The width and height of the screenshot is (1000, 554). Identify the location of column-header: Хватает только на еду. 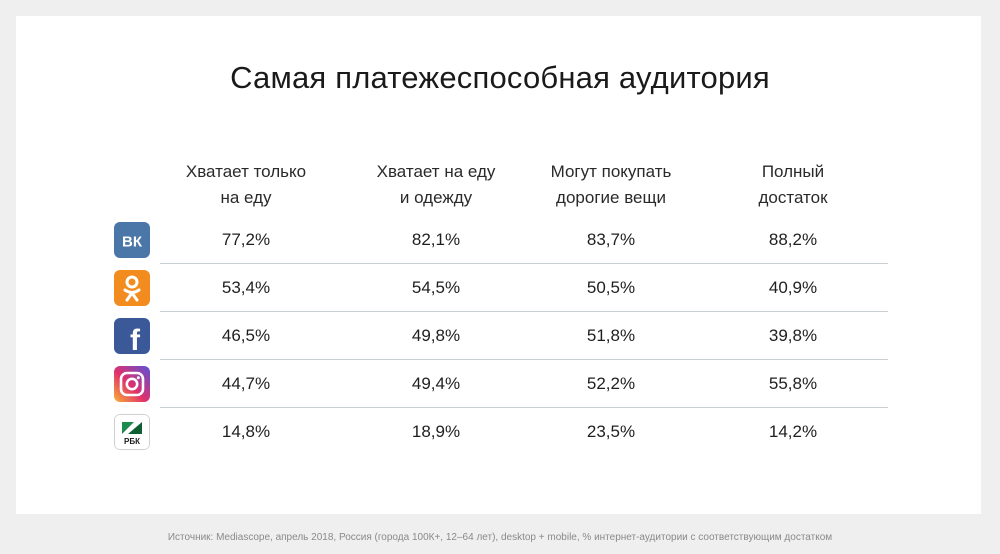
(246, 184).